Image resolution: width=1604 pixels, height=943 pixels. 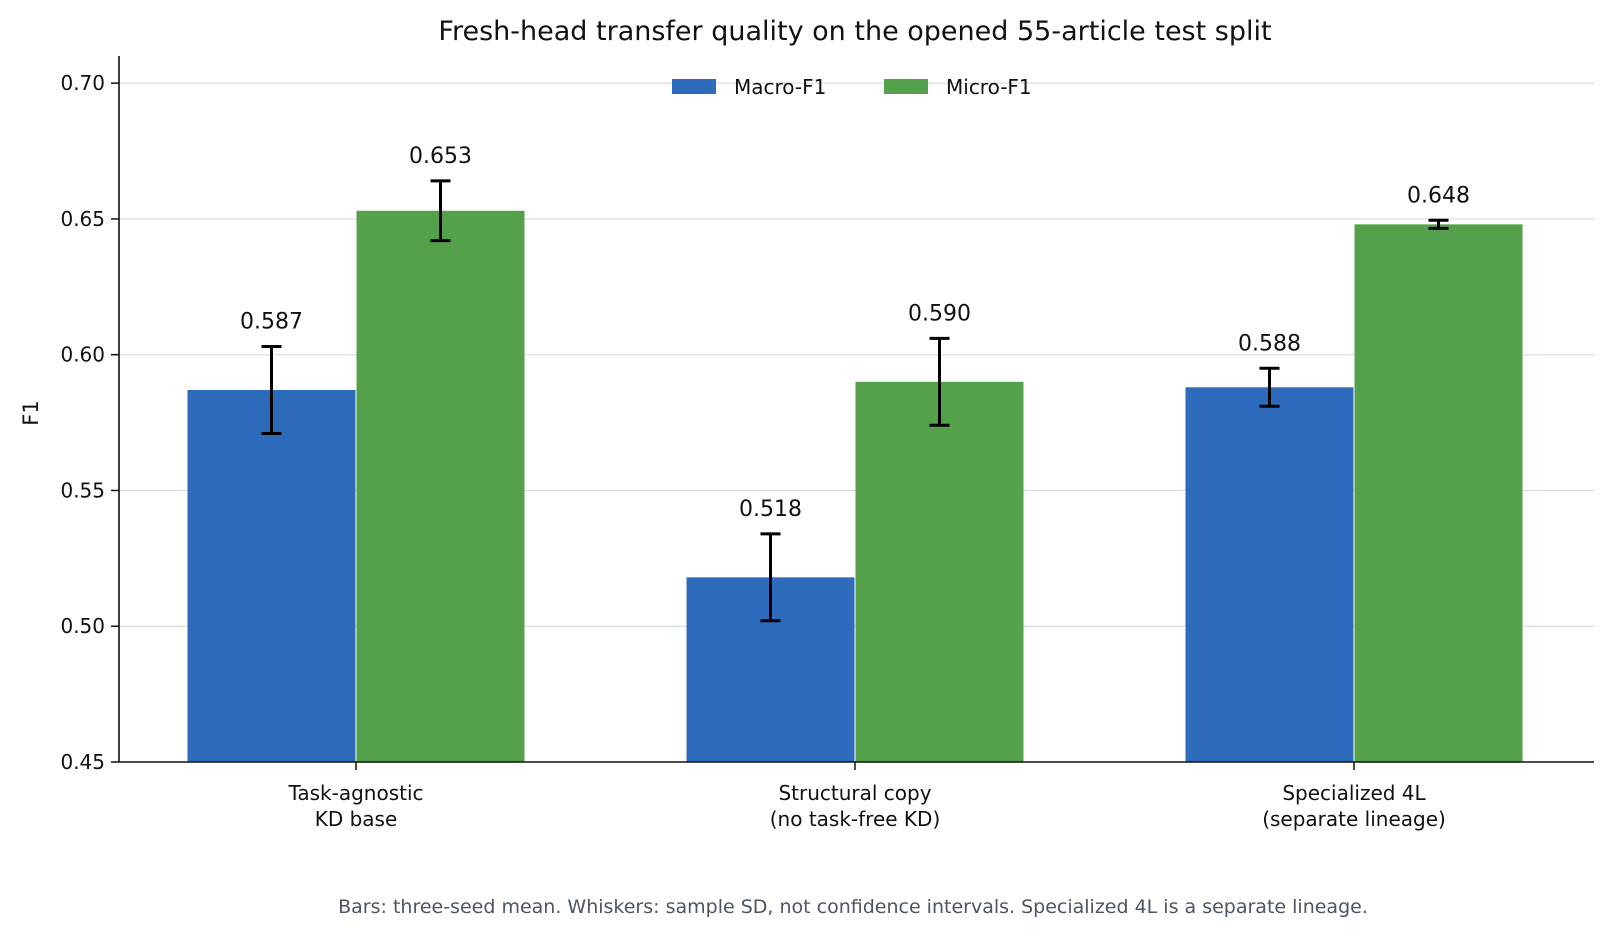 I want to click on x-tick-label: Task-agnostic KD base, so click(x=355, y=806).